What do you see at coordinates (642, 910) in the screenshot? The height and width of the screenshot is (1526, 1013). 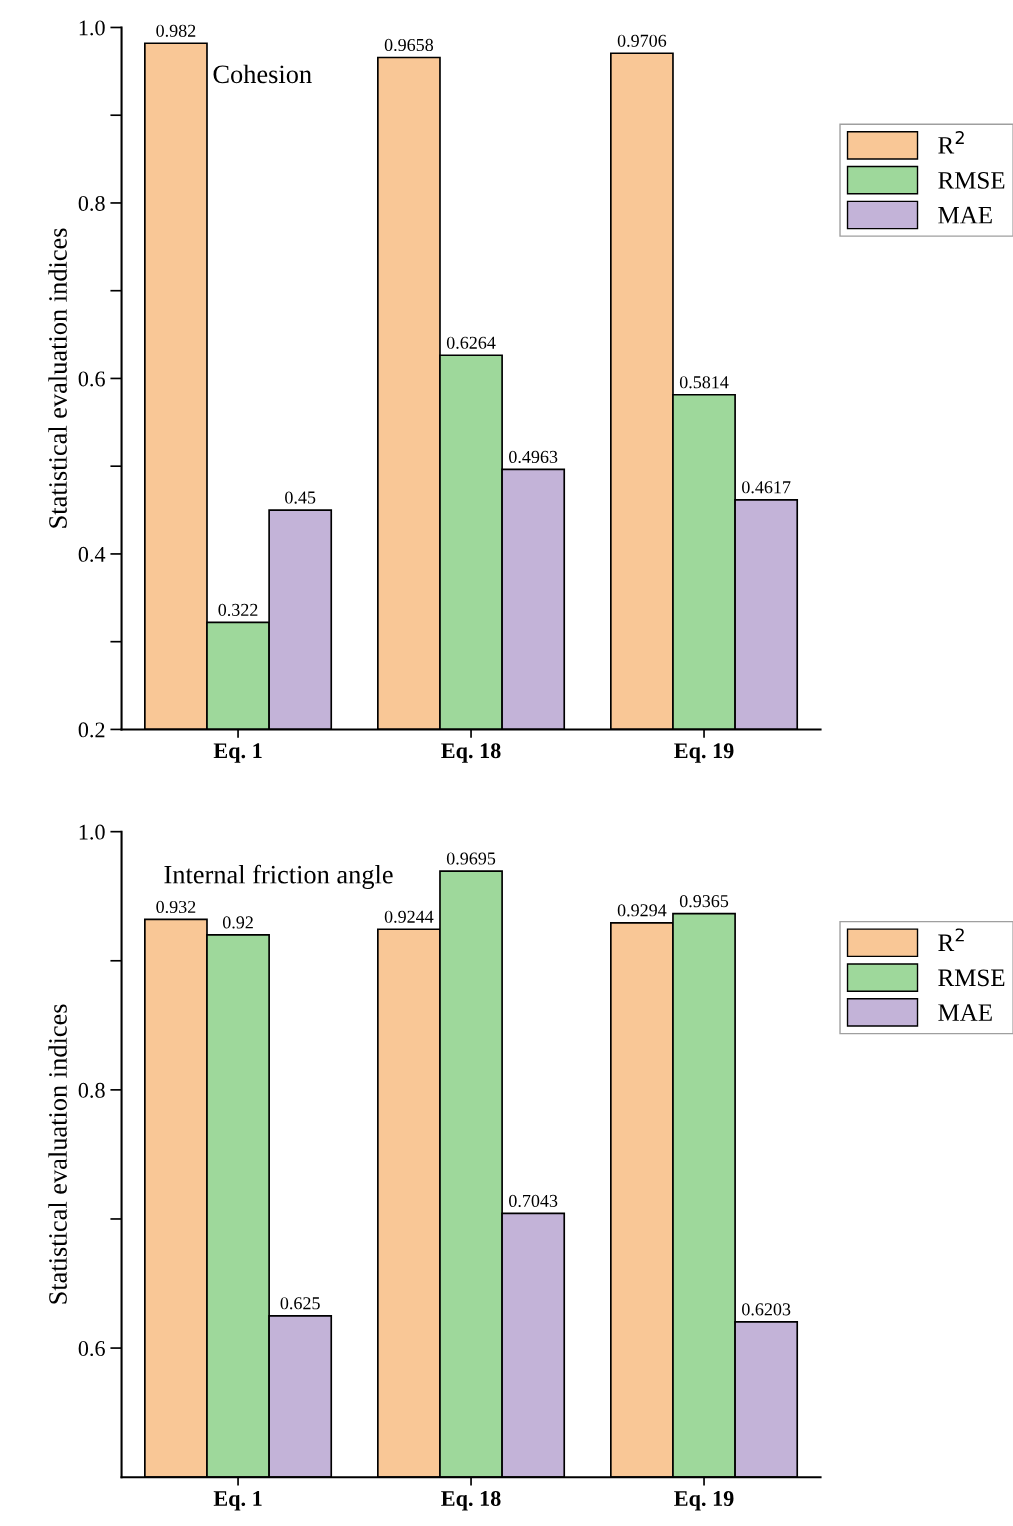 I see `data-label: 0.9294` at bounding box center [642, 910].